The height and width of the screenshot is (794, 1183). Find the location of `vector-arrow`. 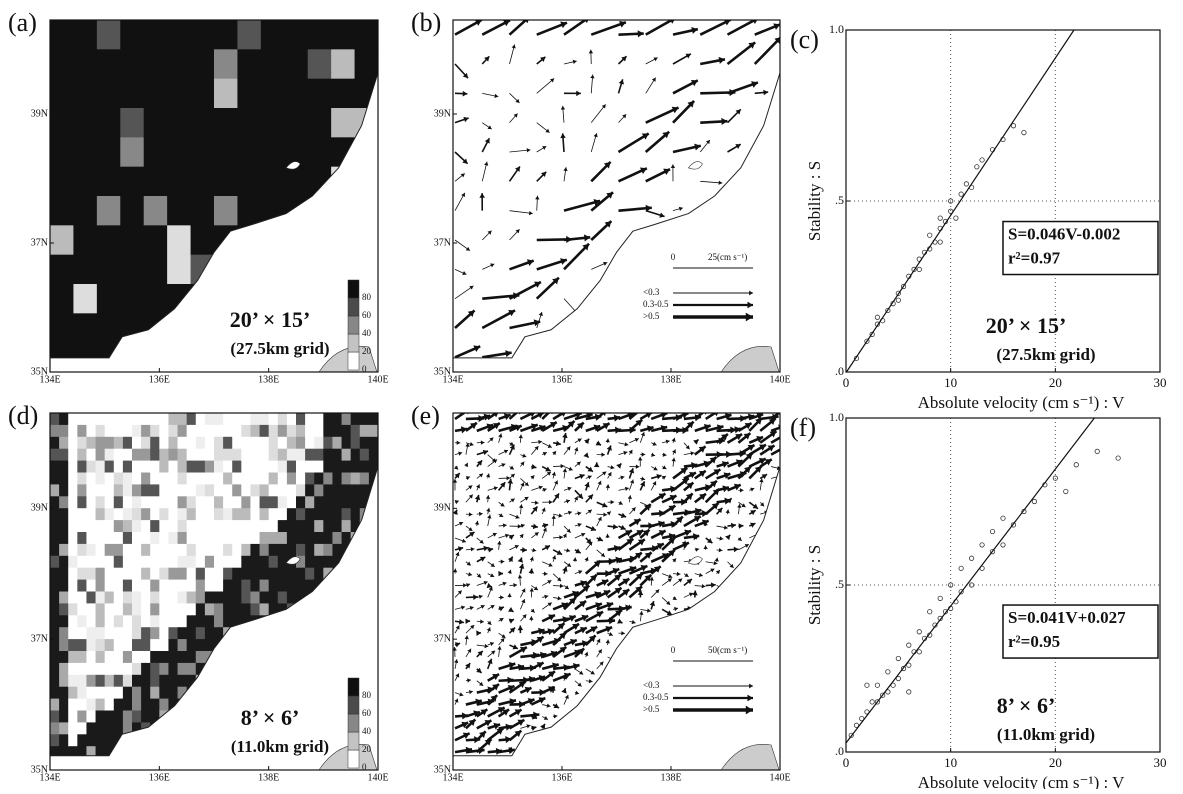

vector-arrow is located at coordinates (463, 413).